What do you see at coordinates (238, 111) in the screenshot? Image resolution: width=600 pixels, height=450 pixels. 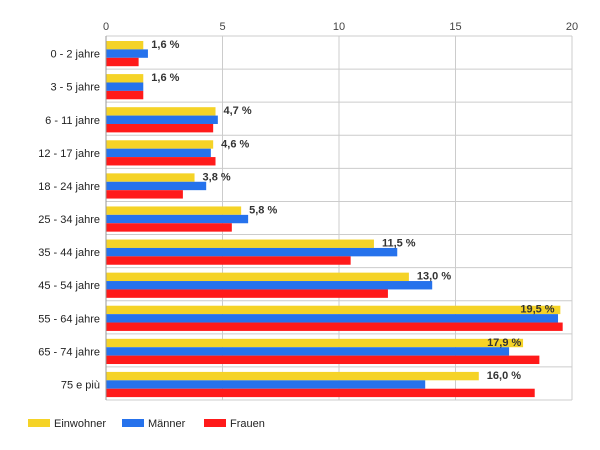 I see `data-label: 4,7 %` at bounding box center [238, 111].